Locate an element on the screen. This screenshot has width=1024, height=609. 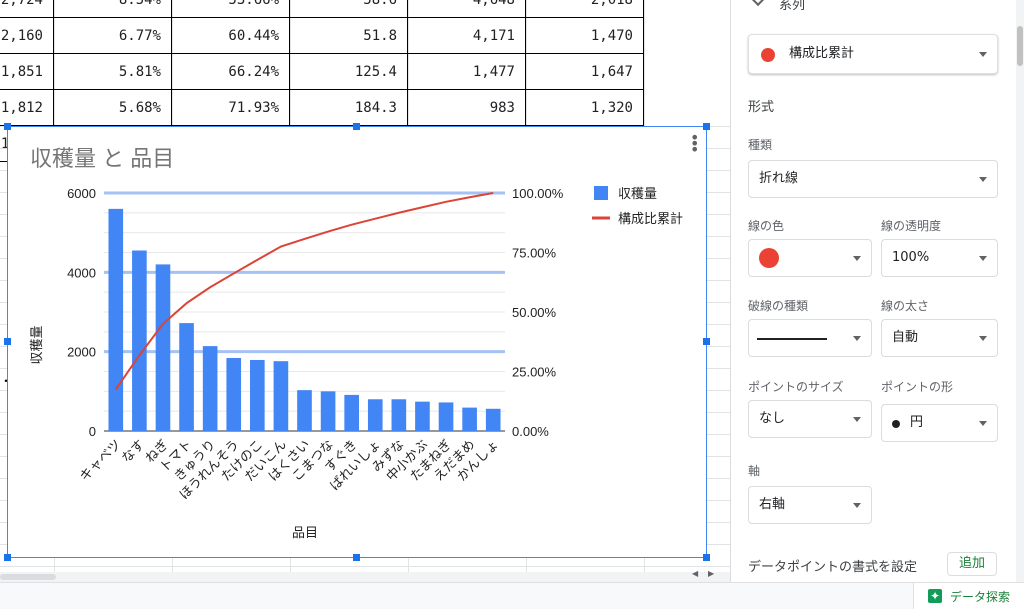
table-cell: 6.77% is located at coordinates (113, 36).